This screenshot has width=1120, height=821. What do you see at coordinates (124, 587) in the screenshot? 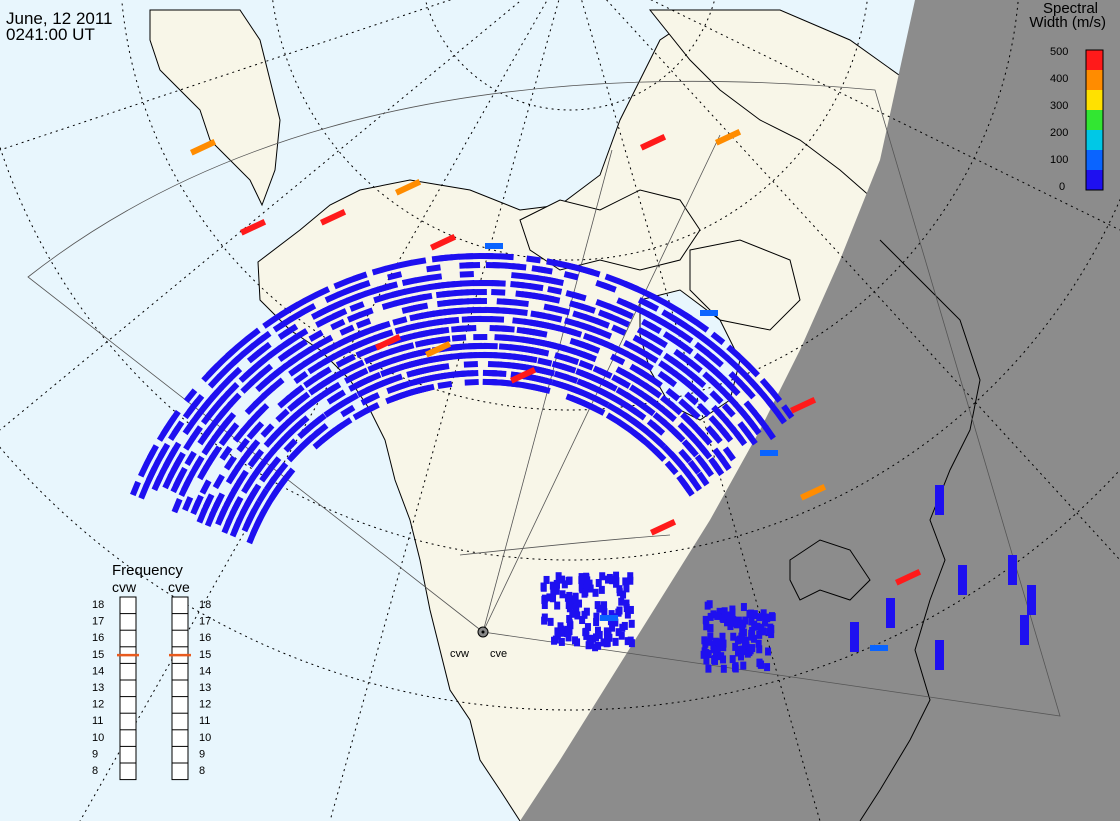
I see `frequency-radar-cvw: cvw` at bounding box center [124, 587].